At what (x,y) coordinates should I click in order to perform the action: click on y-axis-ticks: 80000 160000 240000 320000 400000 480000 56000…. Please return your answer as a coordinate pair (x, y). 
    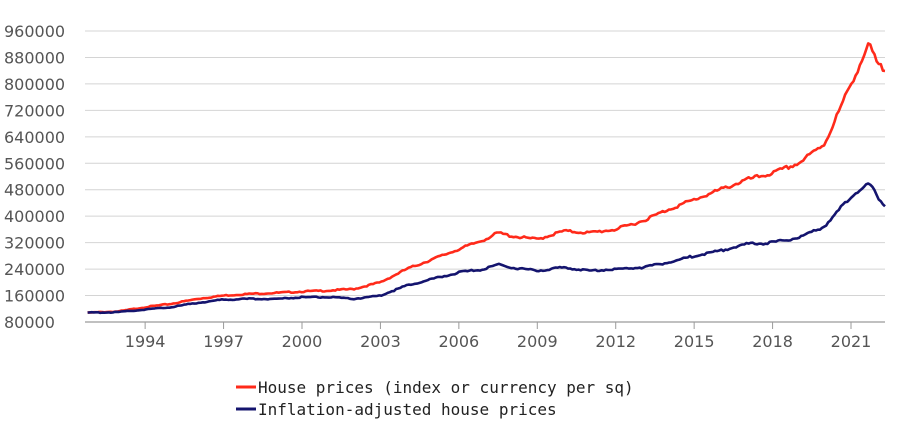
    Looking at the image, I should click on (34, 177).